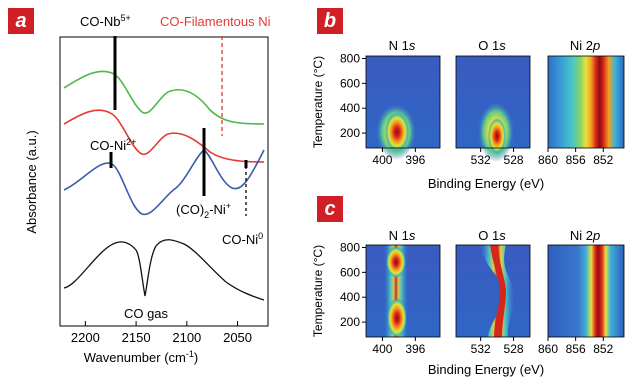 The width and height of the screenshot is (632, 379). I want to click on panel_c-xtick-label: 400, so click(382, 349).